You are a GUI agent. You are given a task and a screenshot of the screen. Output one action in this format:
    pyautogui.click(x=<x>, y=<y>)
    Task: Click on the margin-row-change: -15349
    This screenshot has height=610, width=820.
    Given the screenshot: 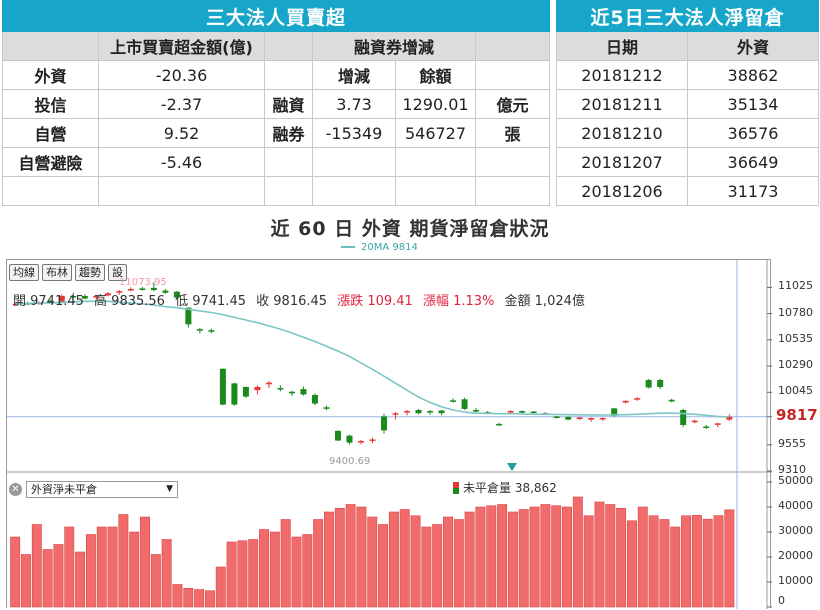 What is the action you would take?
    pyautogui.click(x=354, y=133)
    